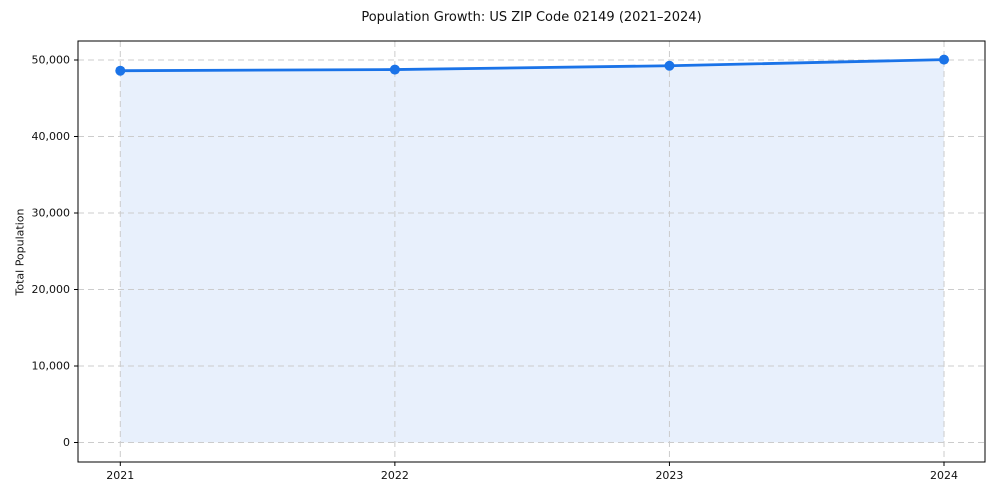 The height and width of the screenshot is (500, 1000). I want to click on y-tick-label: 10,000, so click(51, 366).